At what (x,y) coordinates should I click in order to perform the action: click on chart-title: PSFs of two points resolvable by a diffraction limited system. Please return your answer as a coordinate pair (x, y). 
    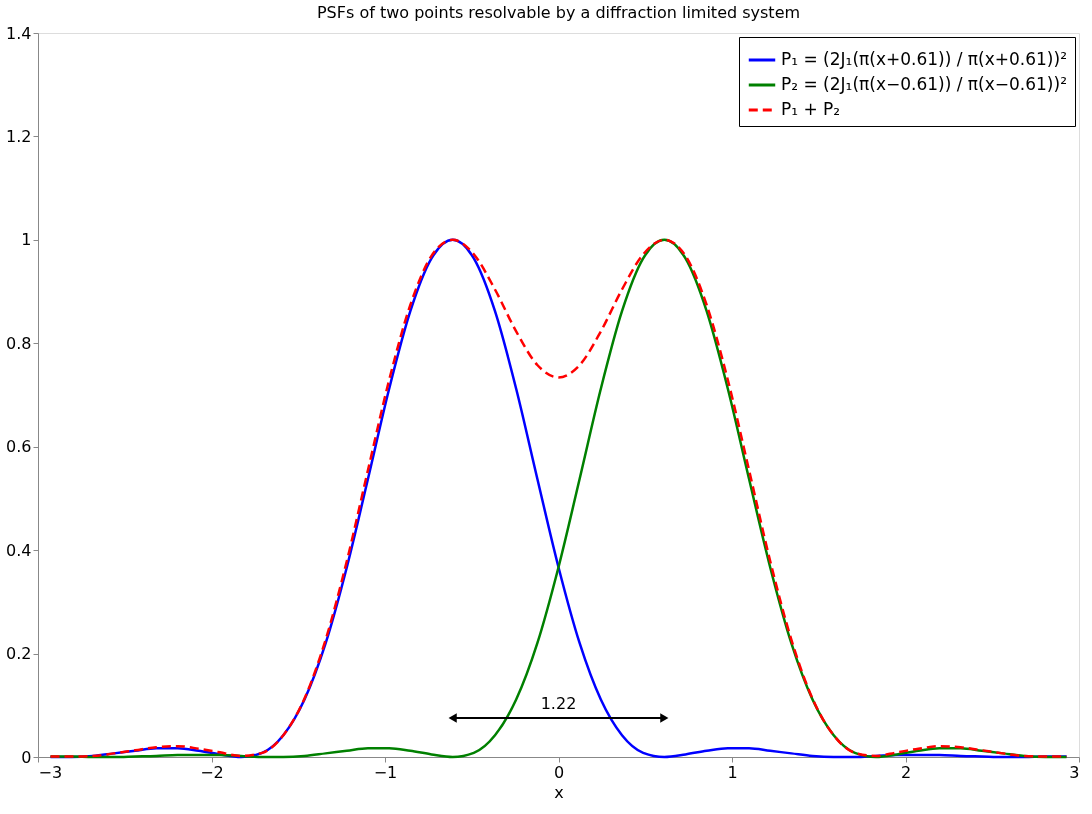
    Looking at the image, I should click on (558, 12).